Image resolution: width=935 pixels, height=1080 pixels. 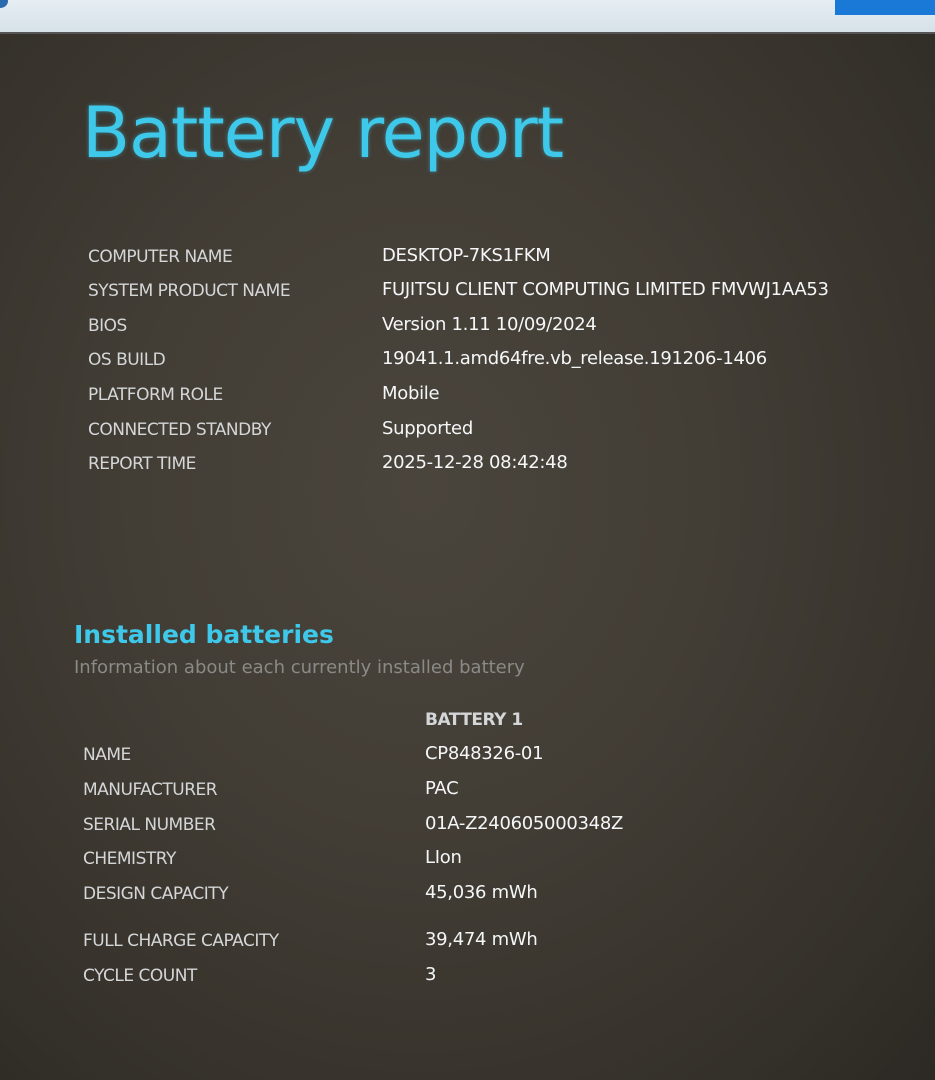 I want to click on battery-label: SERIAL NUMBER, so click(x=149, y=825).